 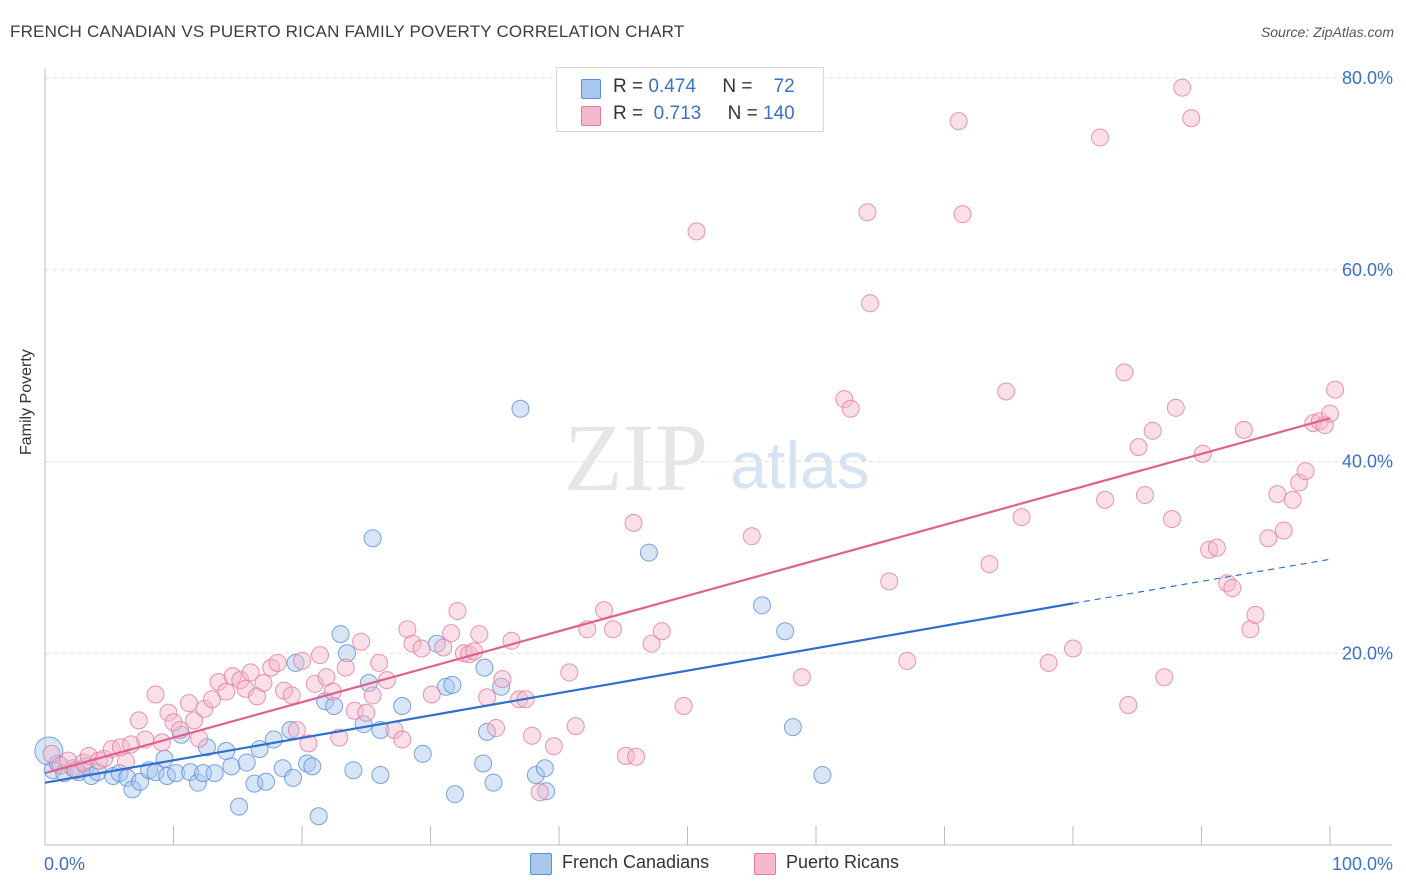 What do you see at coordinates (799, 465) in the screenshot?
I see `watermark-atlas: atlas` at bounding box center [799, 465].